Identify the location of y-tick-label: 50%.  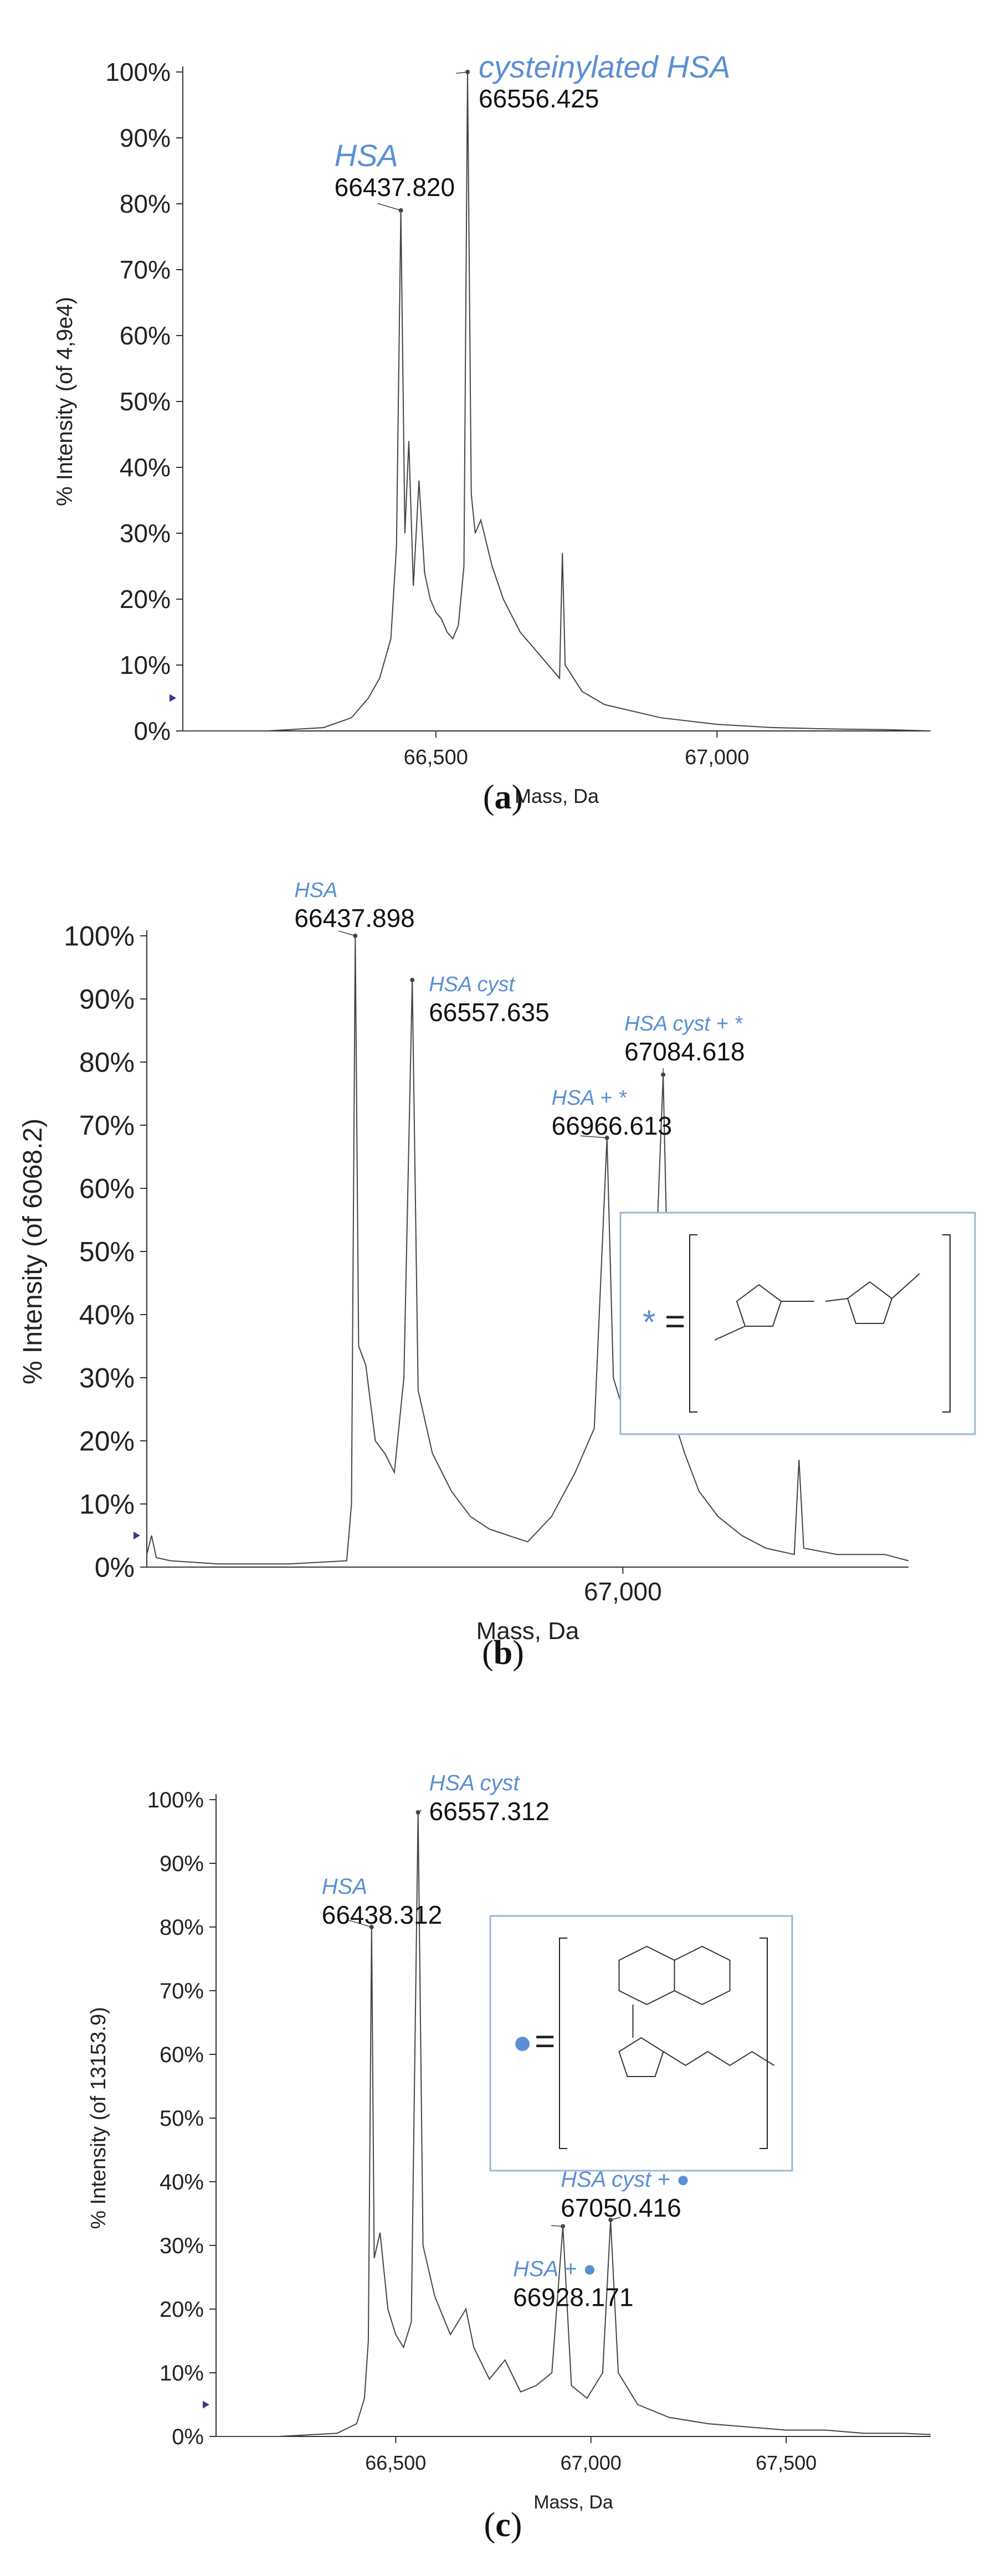
(182, 2118).